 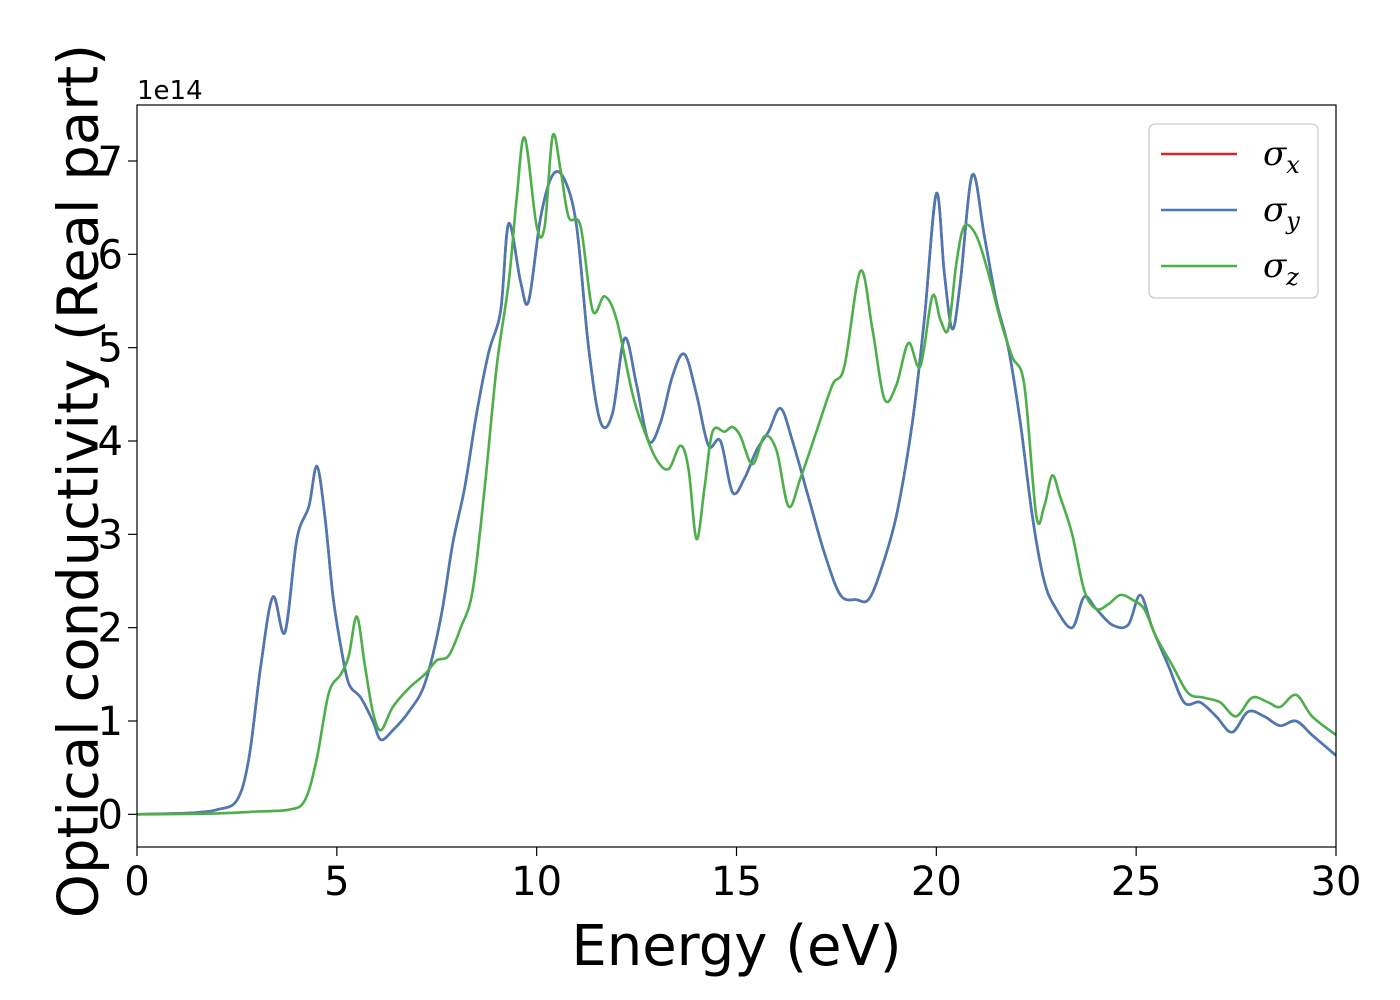 I want to click on legend-label-x: σx, so click(x=1281, y=156).